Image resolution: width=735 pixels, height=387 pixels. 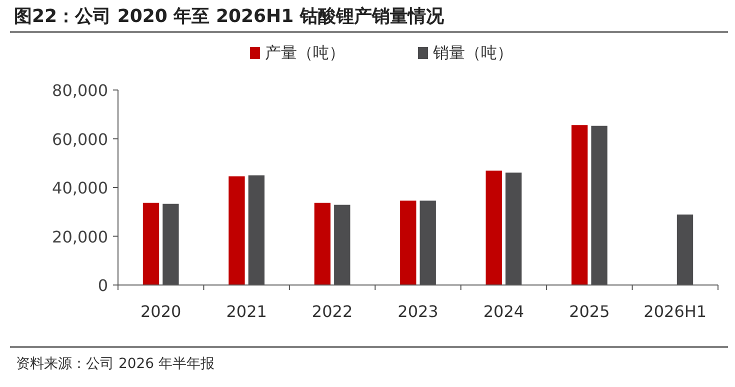 What do you see at coordinates (115, 364) in the screenshot?
I see `text: 资料来源：公司 2026 年半年报` at bounding box center [115, 364].